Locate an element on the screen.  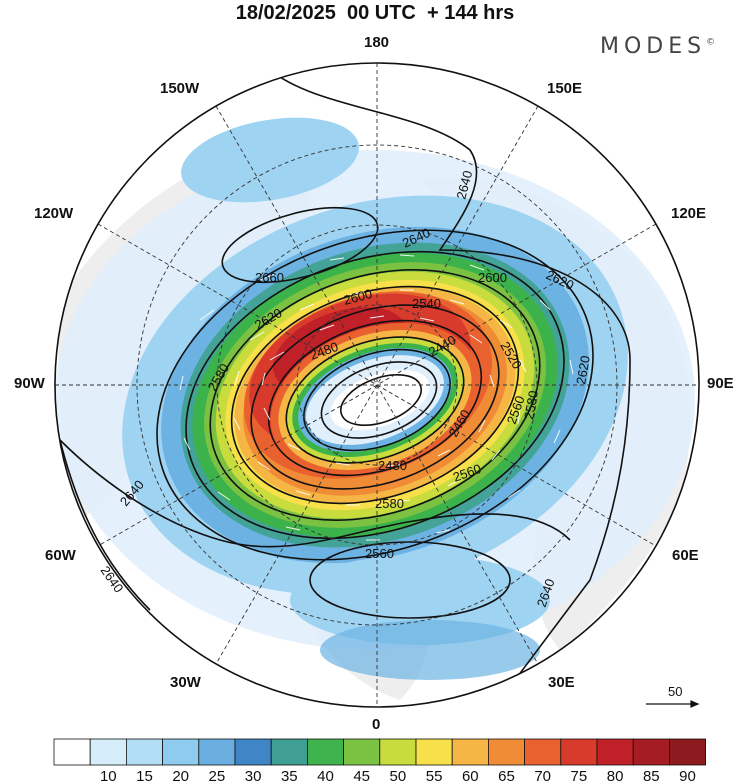
map-title: 18/02/2025 00 UTC + 144 hrs is located at coordinates (375, 13).